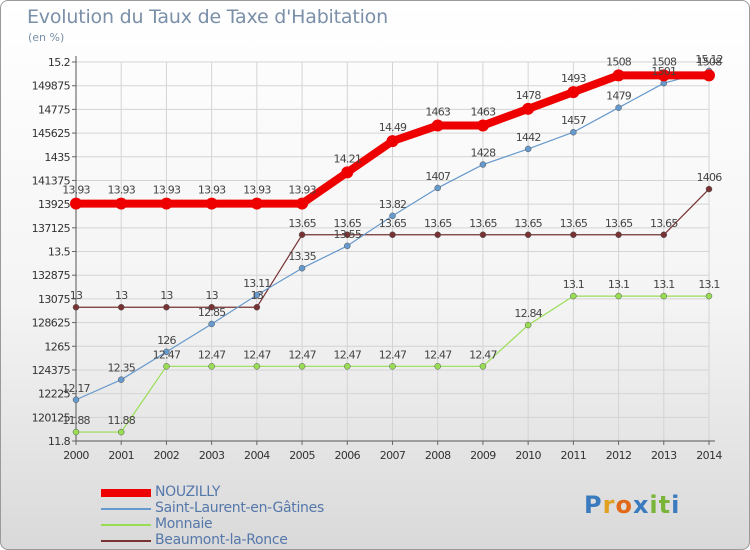 Image resolution: width=750 pixels, height=550 pixels. Describe the element at coordinates (57, 346) in the screenshot. I see `y-tick-label: 1265` at that location.